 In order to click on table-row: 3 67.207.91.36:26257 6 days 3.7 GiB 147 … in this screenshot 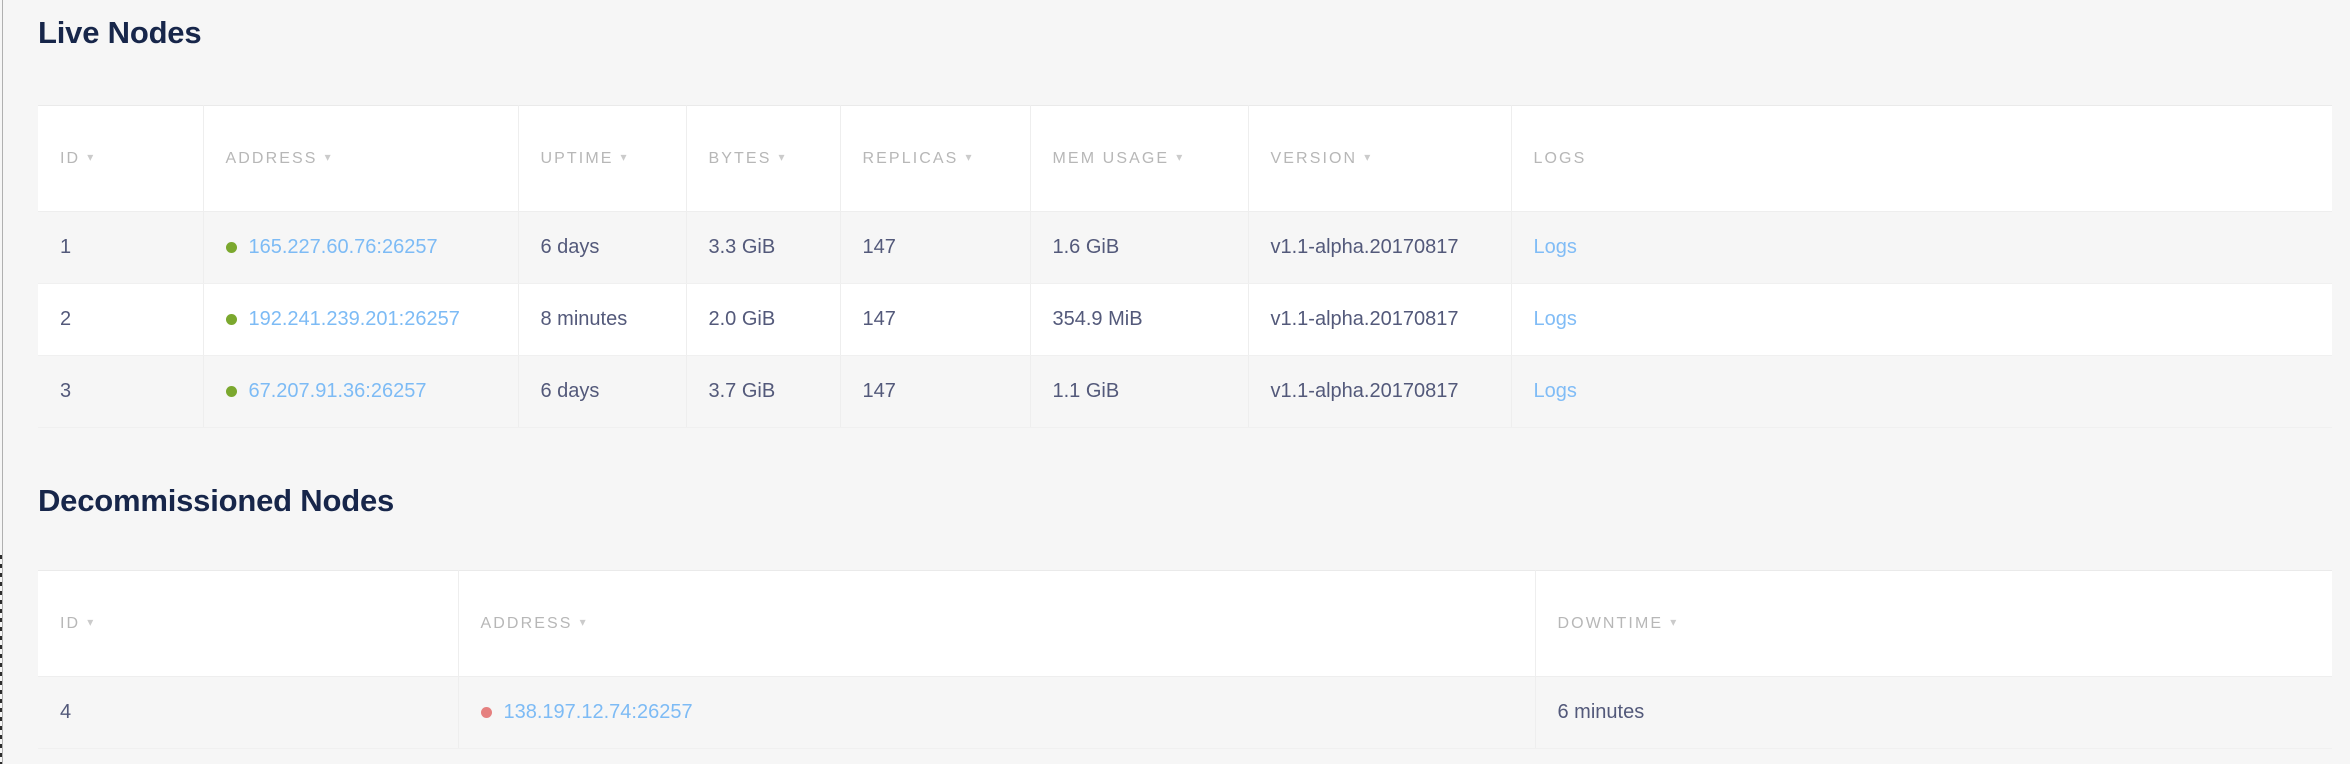, I will do `click(1185, 391)`.